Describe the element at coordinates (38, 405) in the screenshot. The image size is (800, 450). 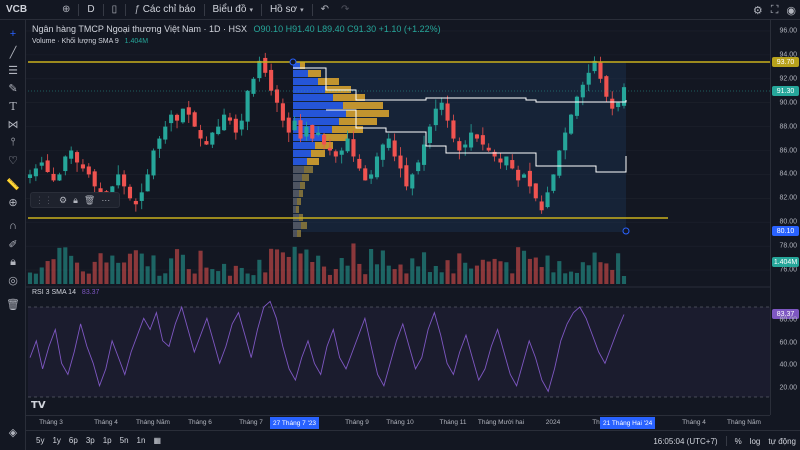
I see `tradingview-logo: 𝗧𝗩` at that location.